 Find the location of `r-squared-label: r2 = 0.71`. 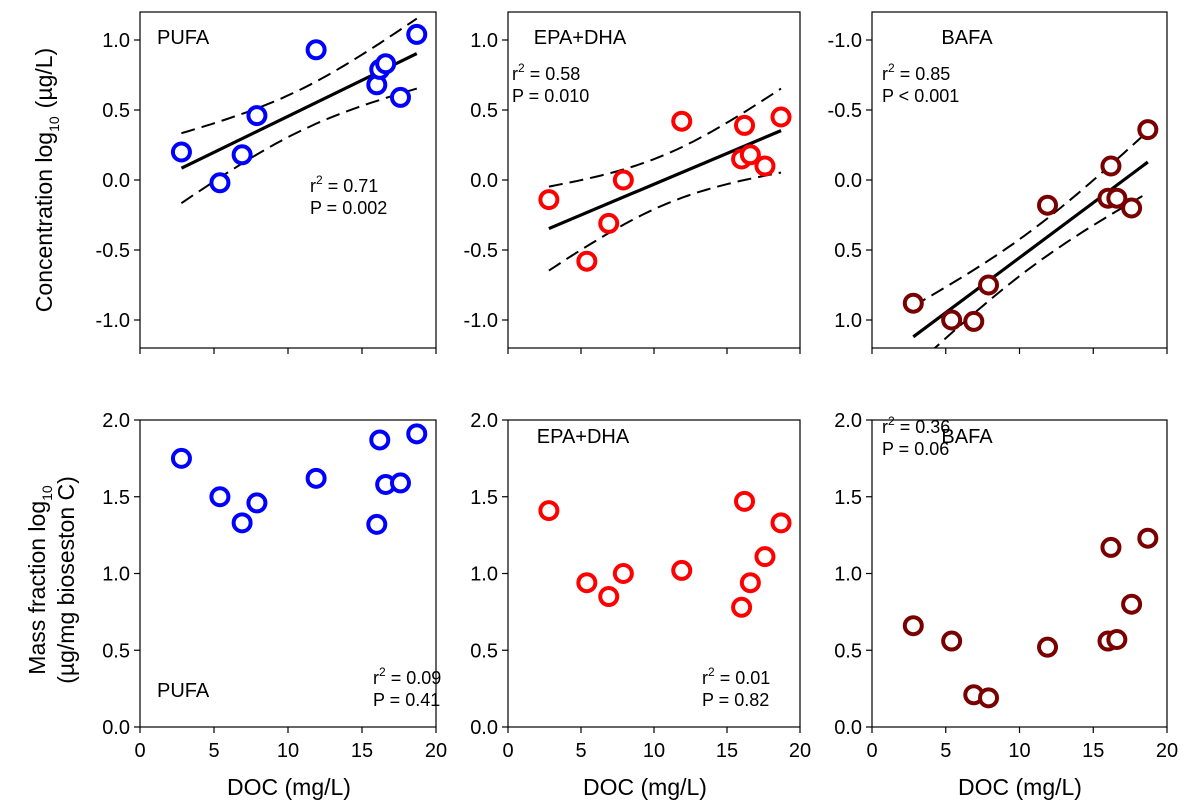

r-squared-label: r2 = 0.71 is located at coordinates (344, 184).